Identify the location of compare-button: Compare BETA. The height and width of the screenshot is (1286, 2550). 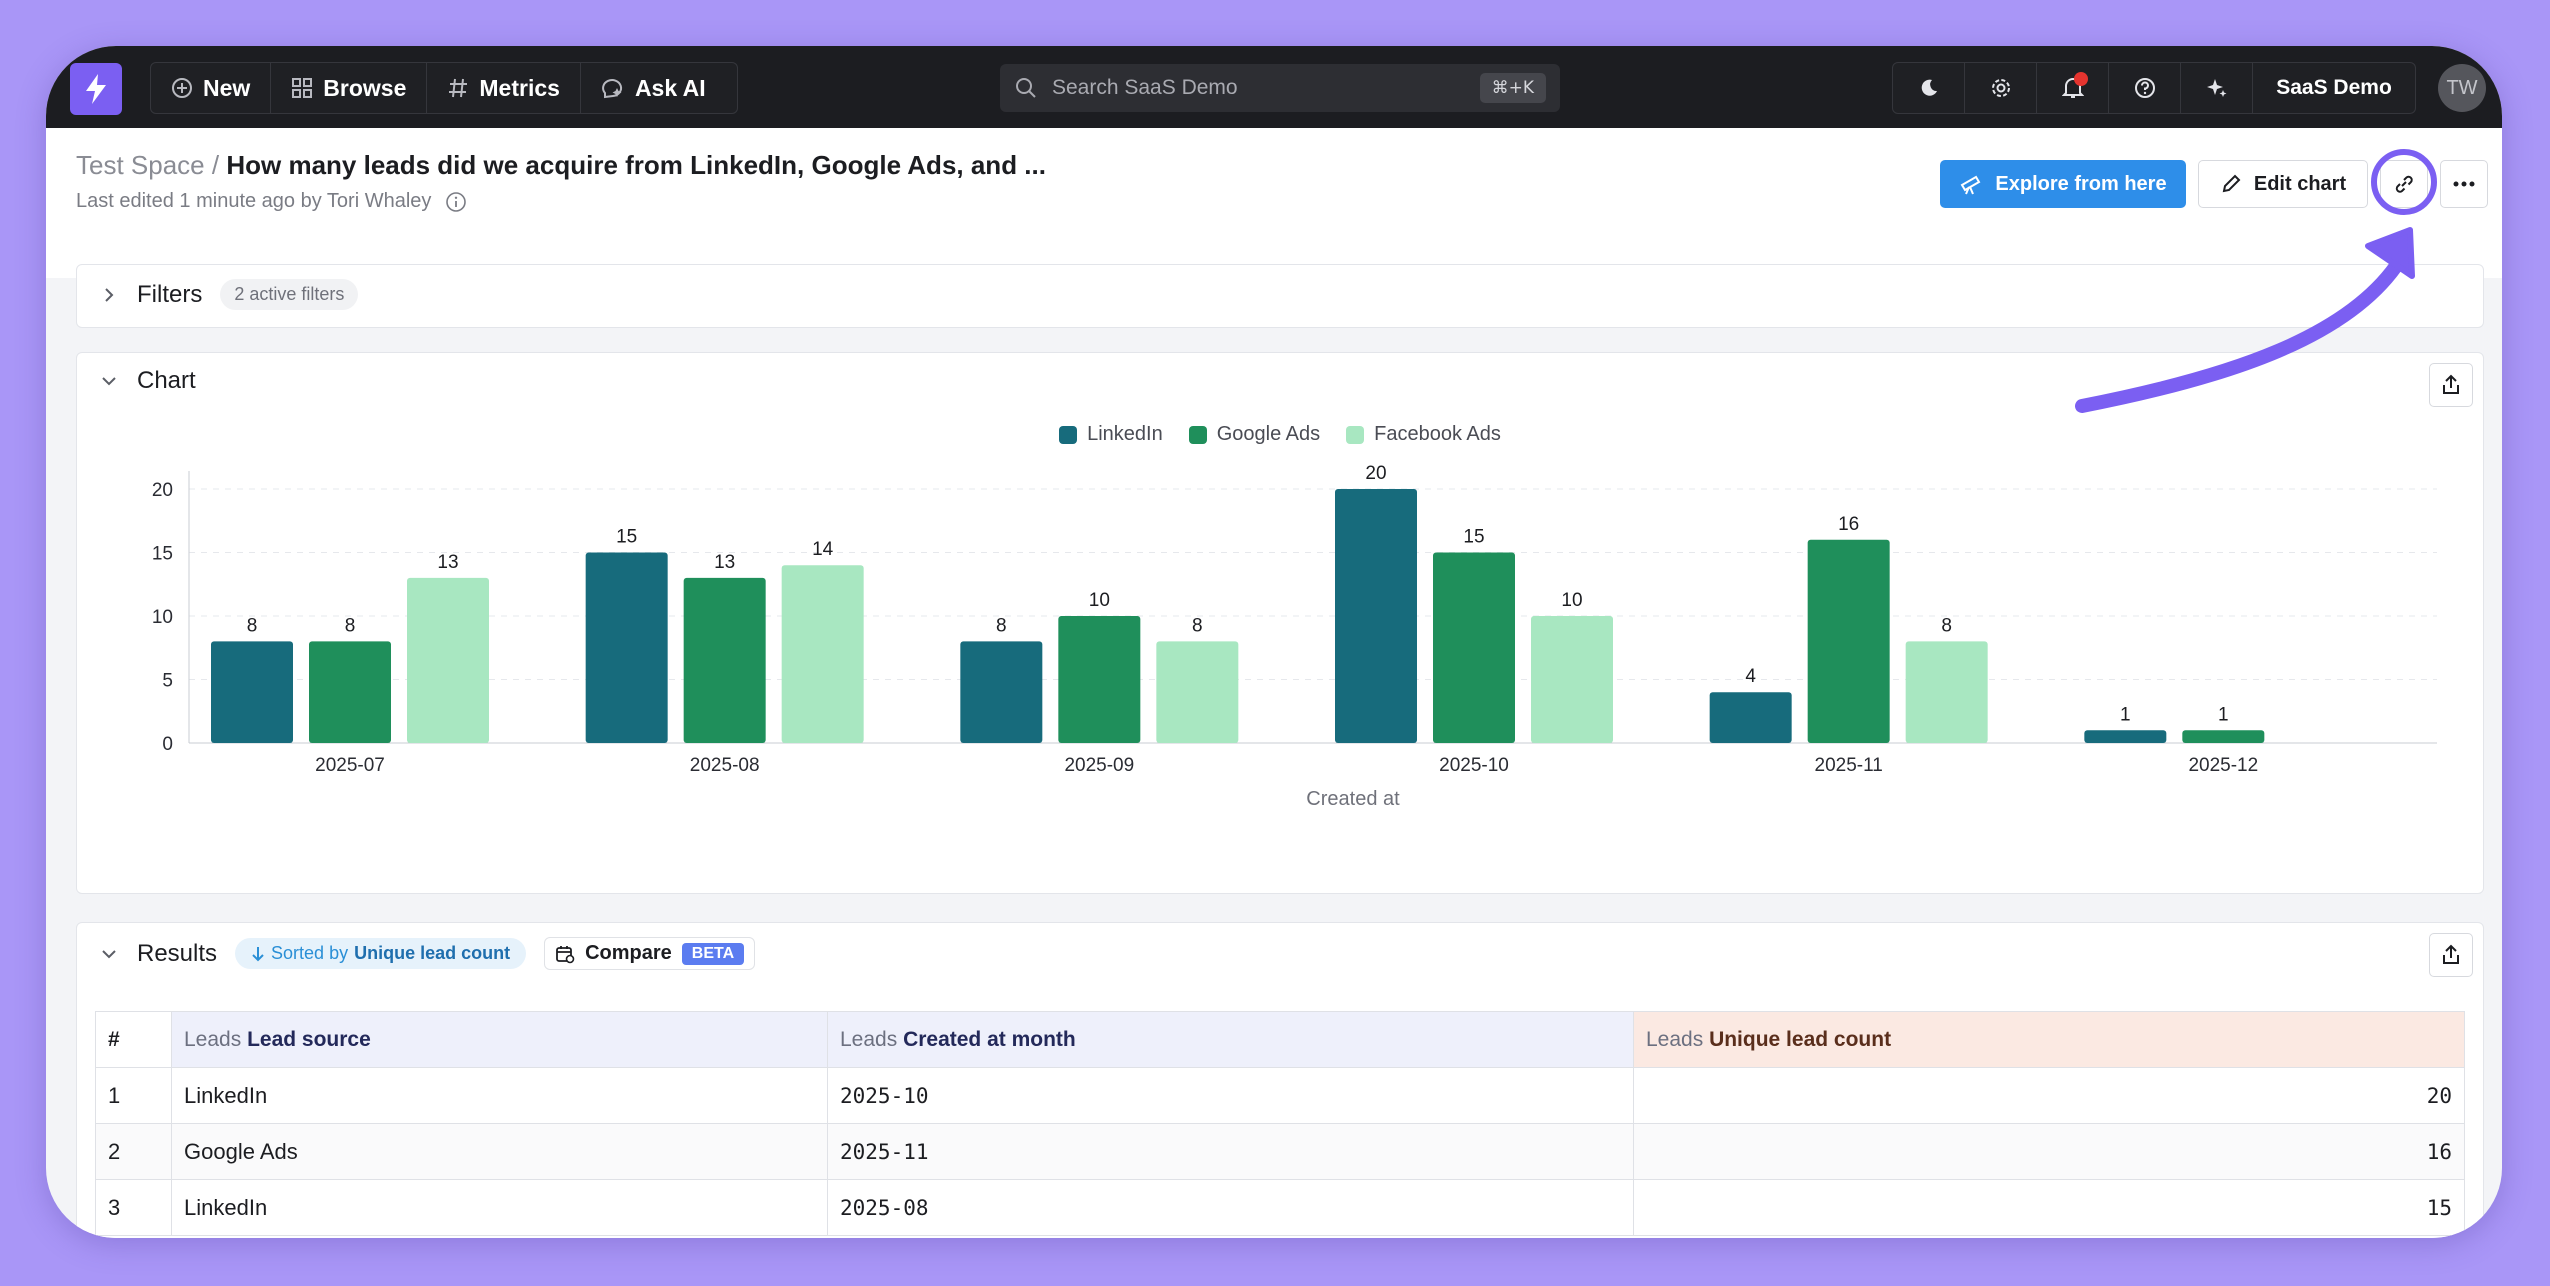
(650, 953).